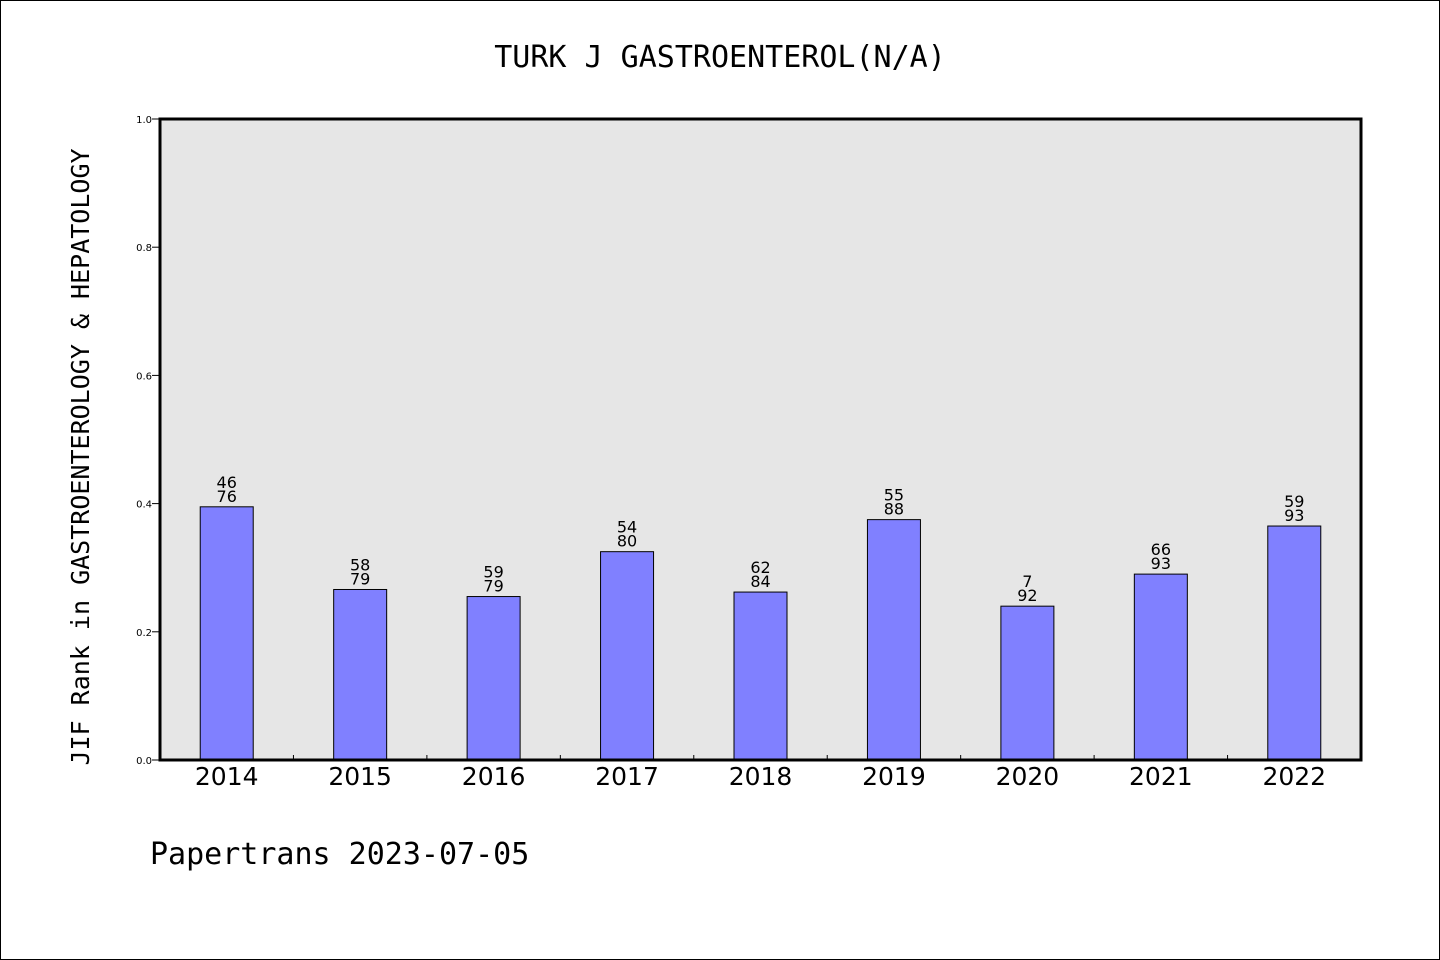 The height and width of the screenshot is (960, 1440). What do you see at coordinates (494, 776) in the screenshot?
I see `x-tick-label: 2016` at bounding box center [494, 776].